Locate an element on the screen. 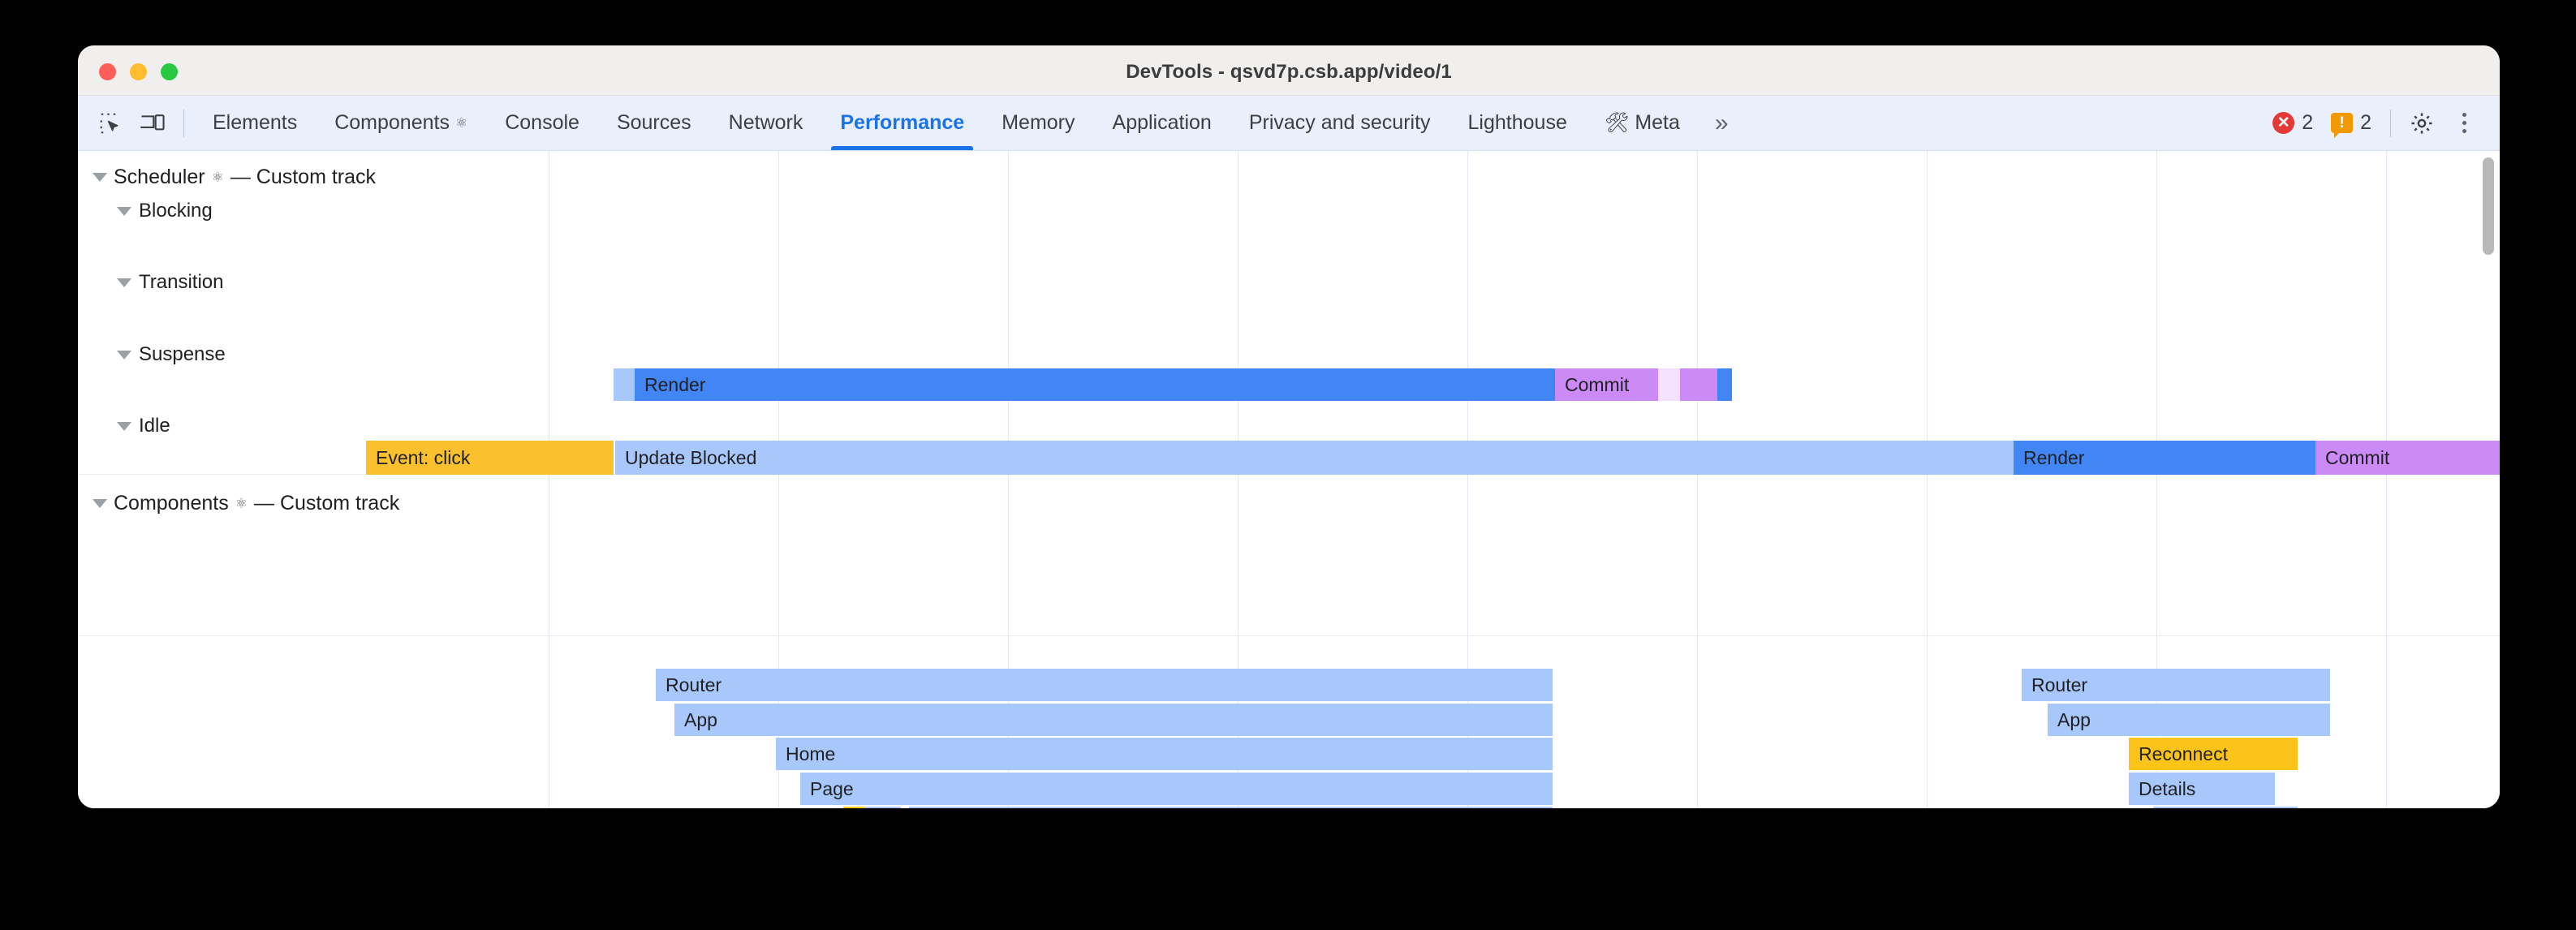 This screenshot has height=930, width=2576. warning-counter: ! 2 is located at coordinates (2351, 124).